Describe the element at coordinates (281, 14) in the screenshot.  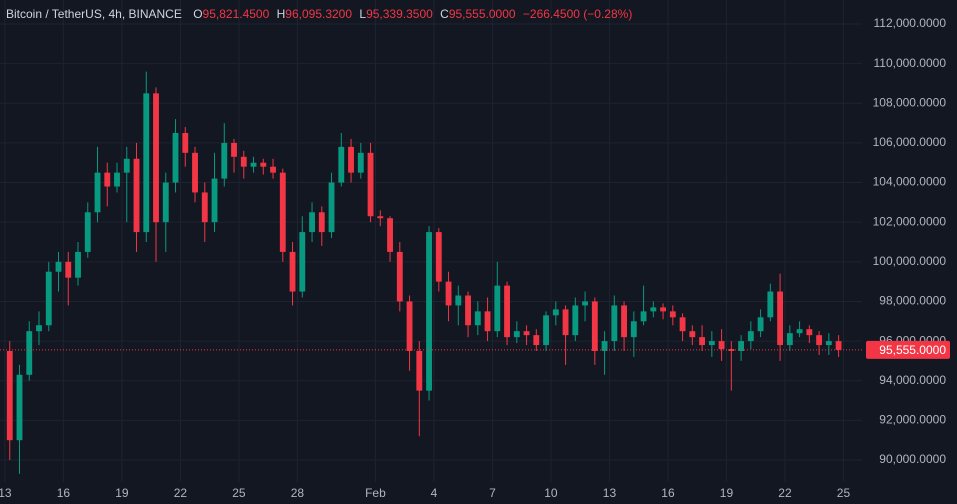
I see `high-key: H` at that location.